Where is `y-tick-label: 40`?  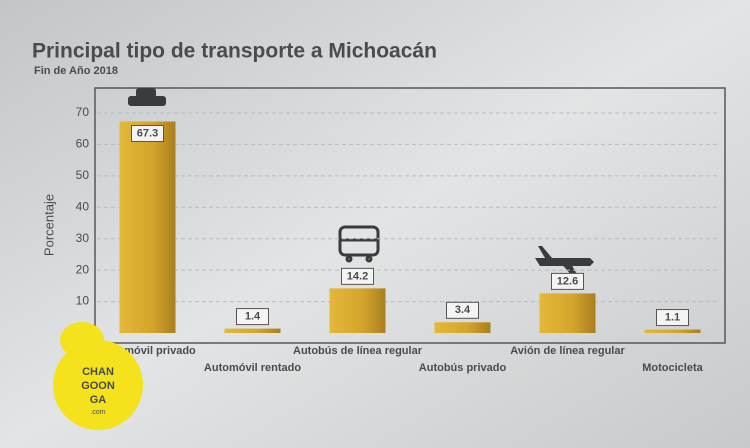
y-tick-label: 40 is located at coordinates (83, 206).